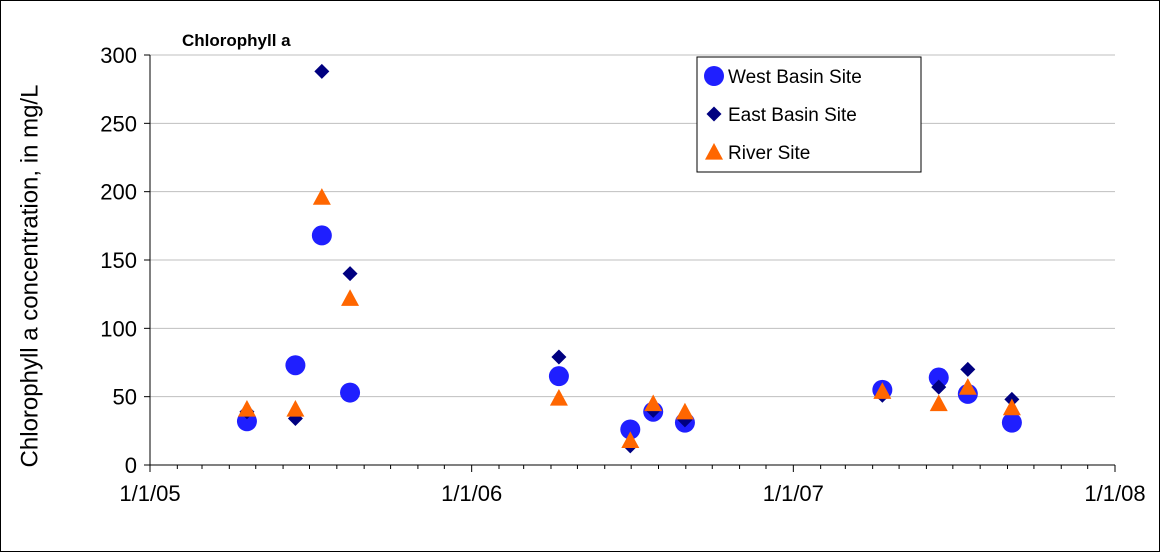  I want to click on legend-box, so click(809, 114).